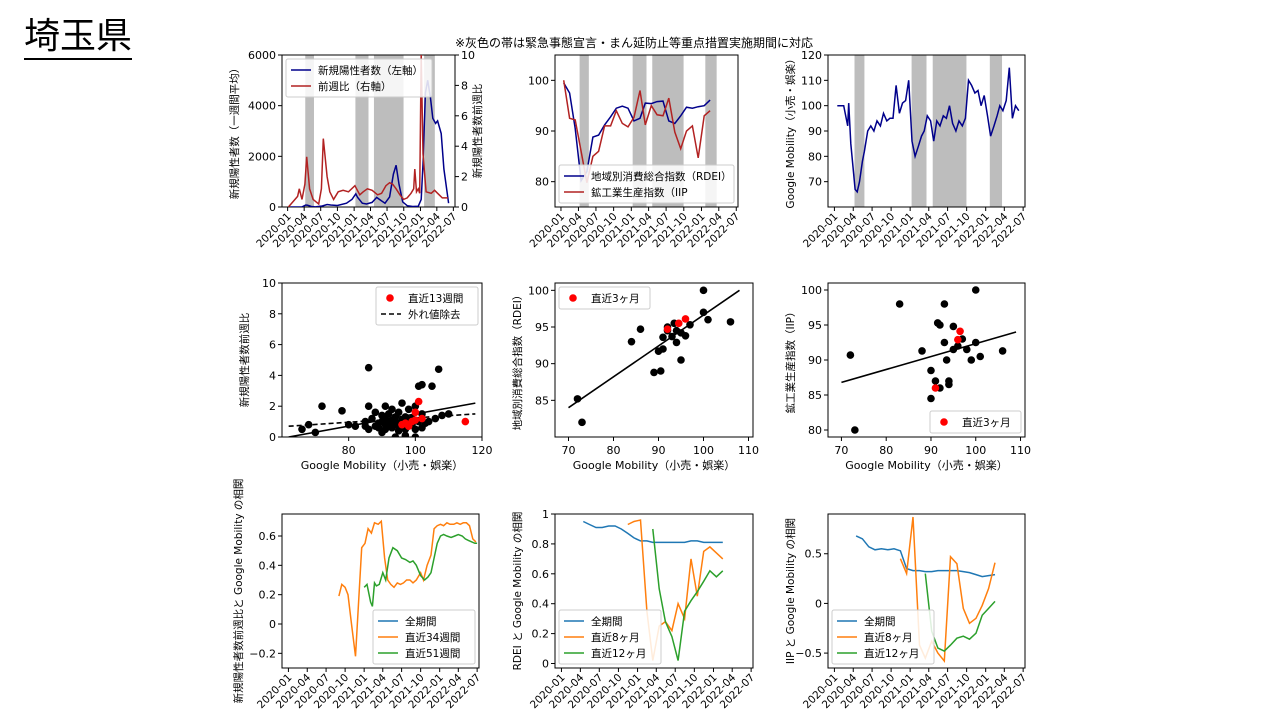 The height and width of the screenshot is (720, 1280). What do you see at coordinates (815, 182) in the screenshot?
I see `p3-ytick-label: 70` at bounding box center [815, 182].